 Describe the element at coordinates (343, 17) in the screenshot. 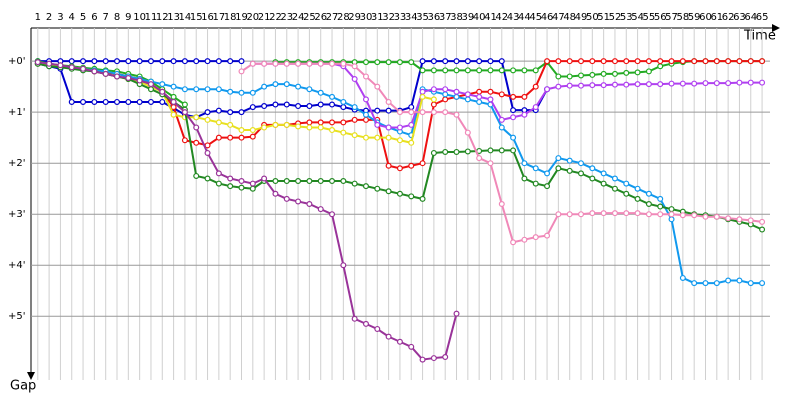

I see `x-tick-label: 28` at that location.